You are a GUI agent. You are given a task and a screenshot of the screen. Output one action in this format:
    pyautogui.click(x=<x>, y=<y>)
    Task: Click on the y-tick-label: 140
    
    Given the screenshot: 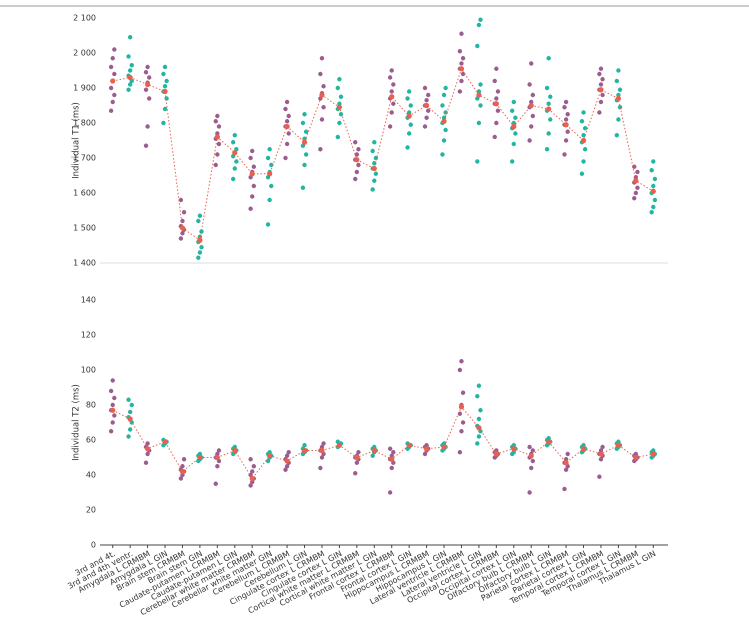 What is the action you would take?
    pyautogui.click(x=88, y=300)
    